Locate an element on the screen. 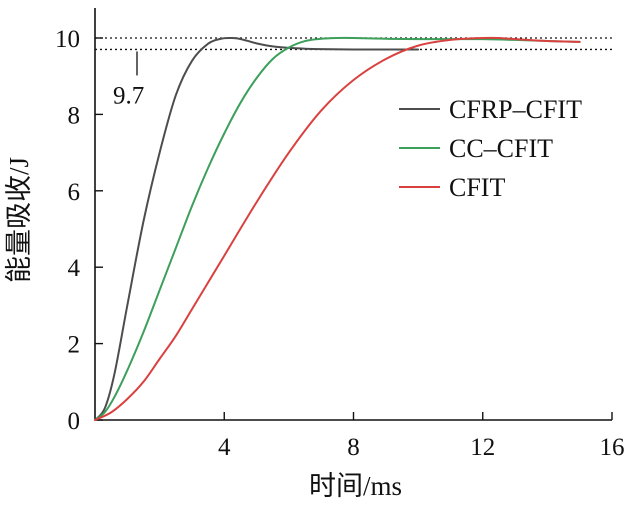 Image resolution: width=628 pixels, height=506 pixels. x-tick-label: 16 is located at coordinates (612, 447).